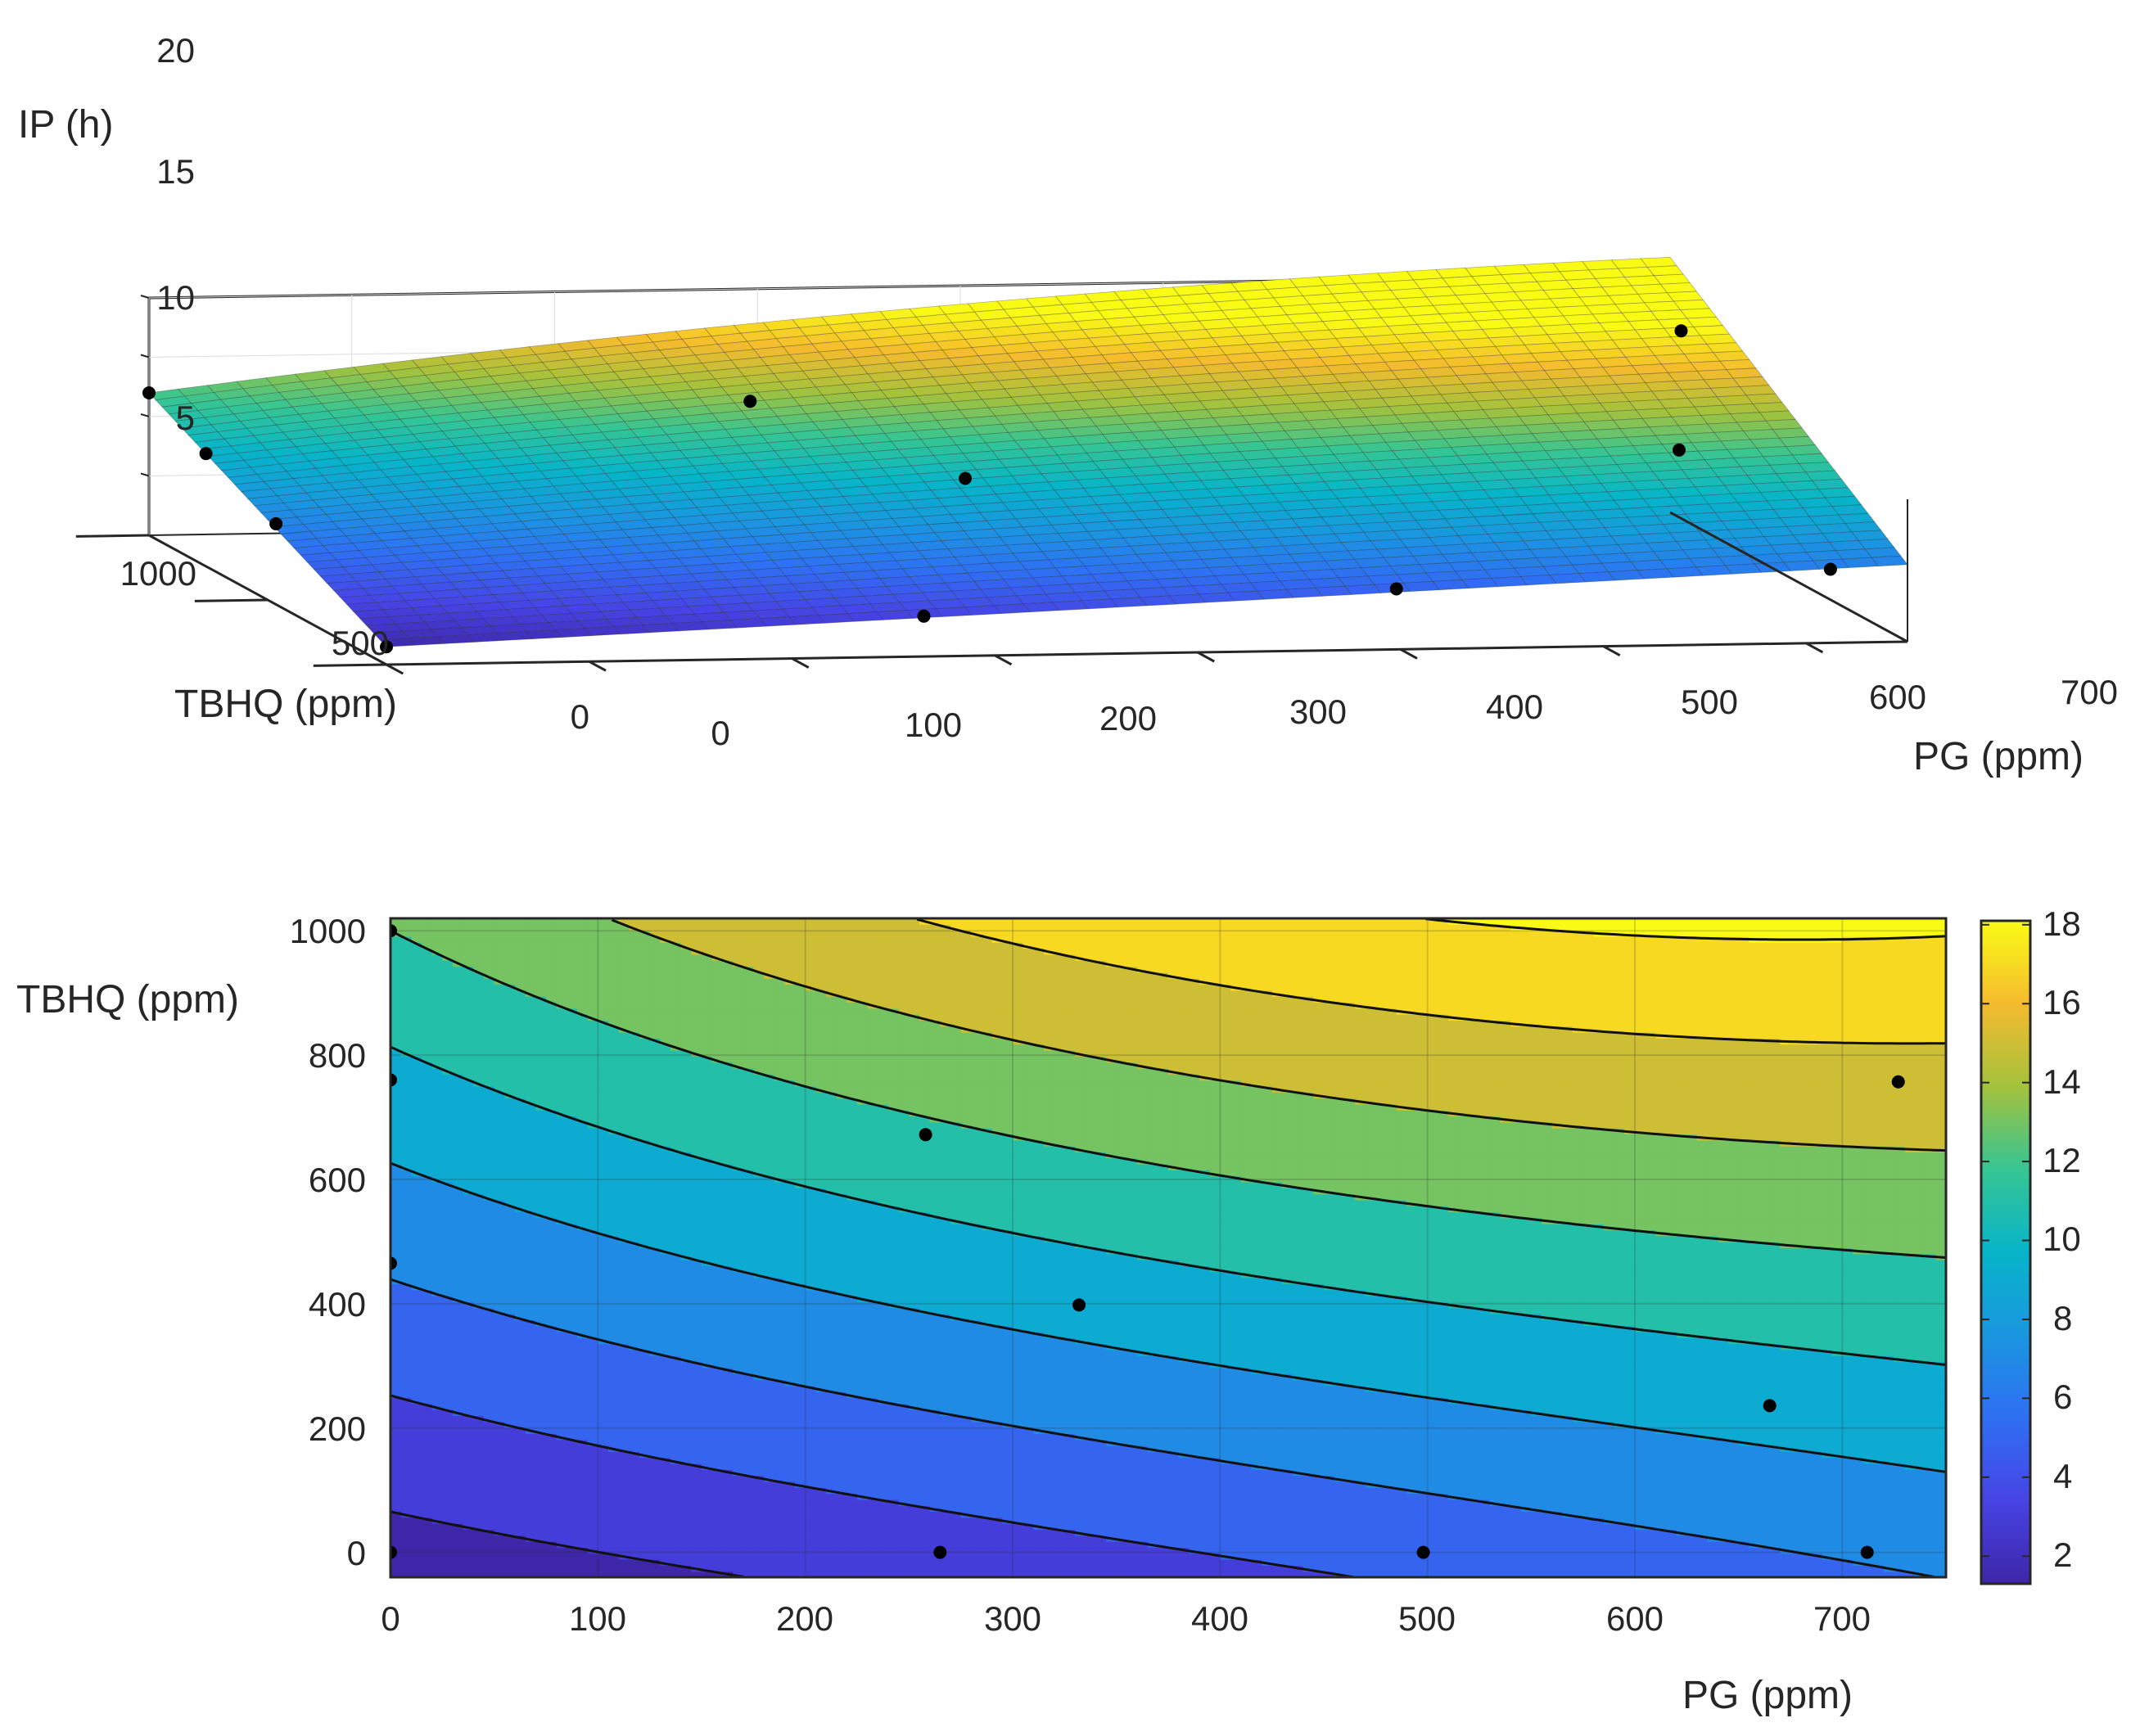 This screenshot has height=1736, width=2140. I want to click on surface-y-label: TBHQ (ppm), so click(285, 704).